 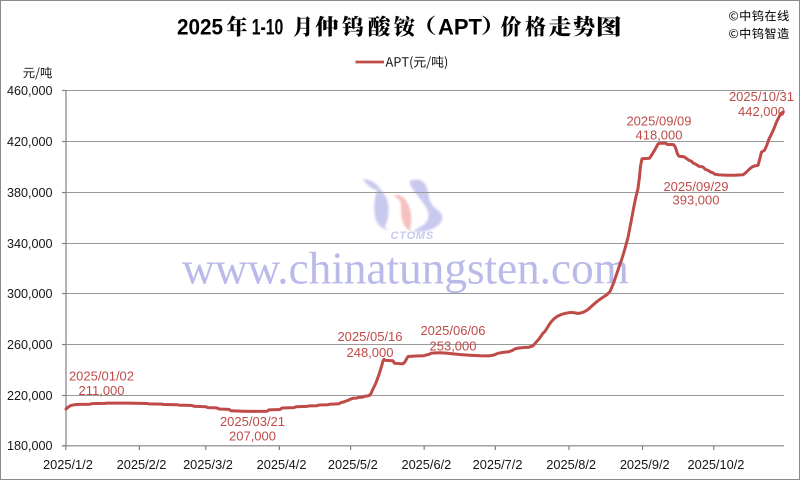 I want to click on svg-text: 2025/10/31, so click(x=761, y=96).